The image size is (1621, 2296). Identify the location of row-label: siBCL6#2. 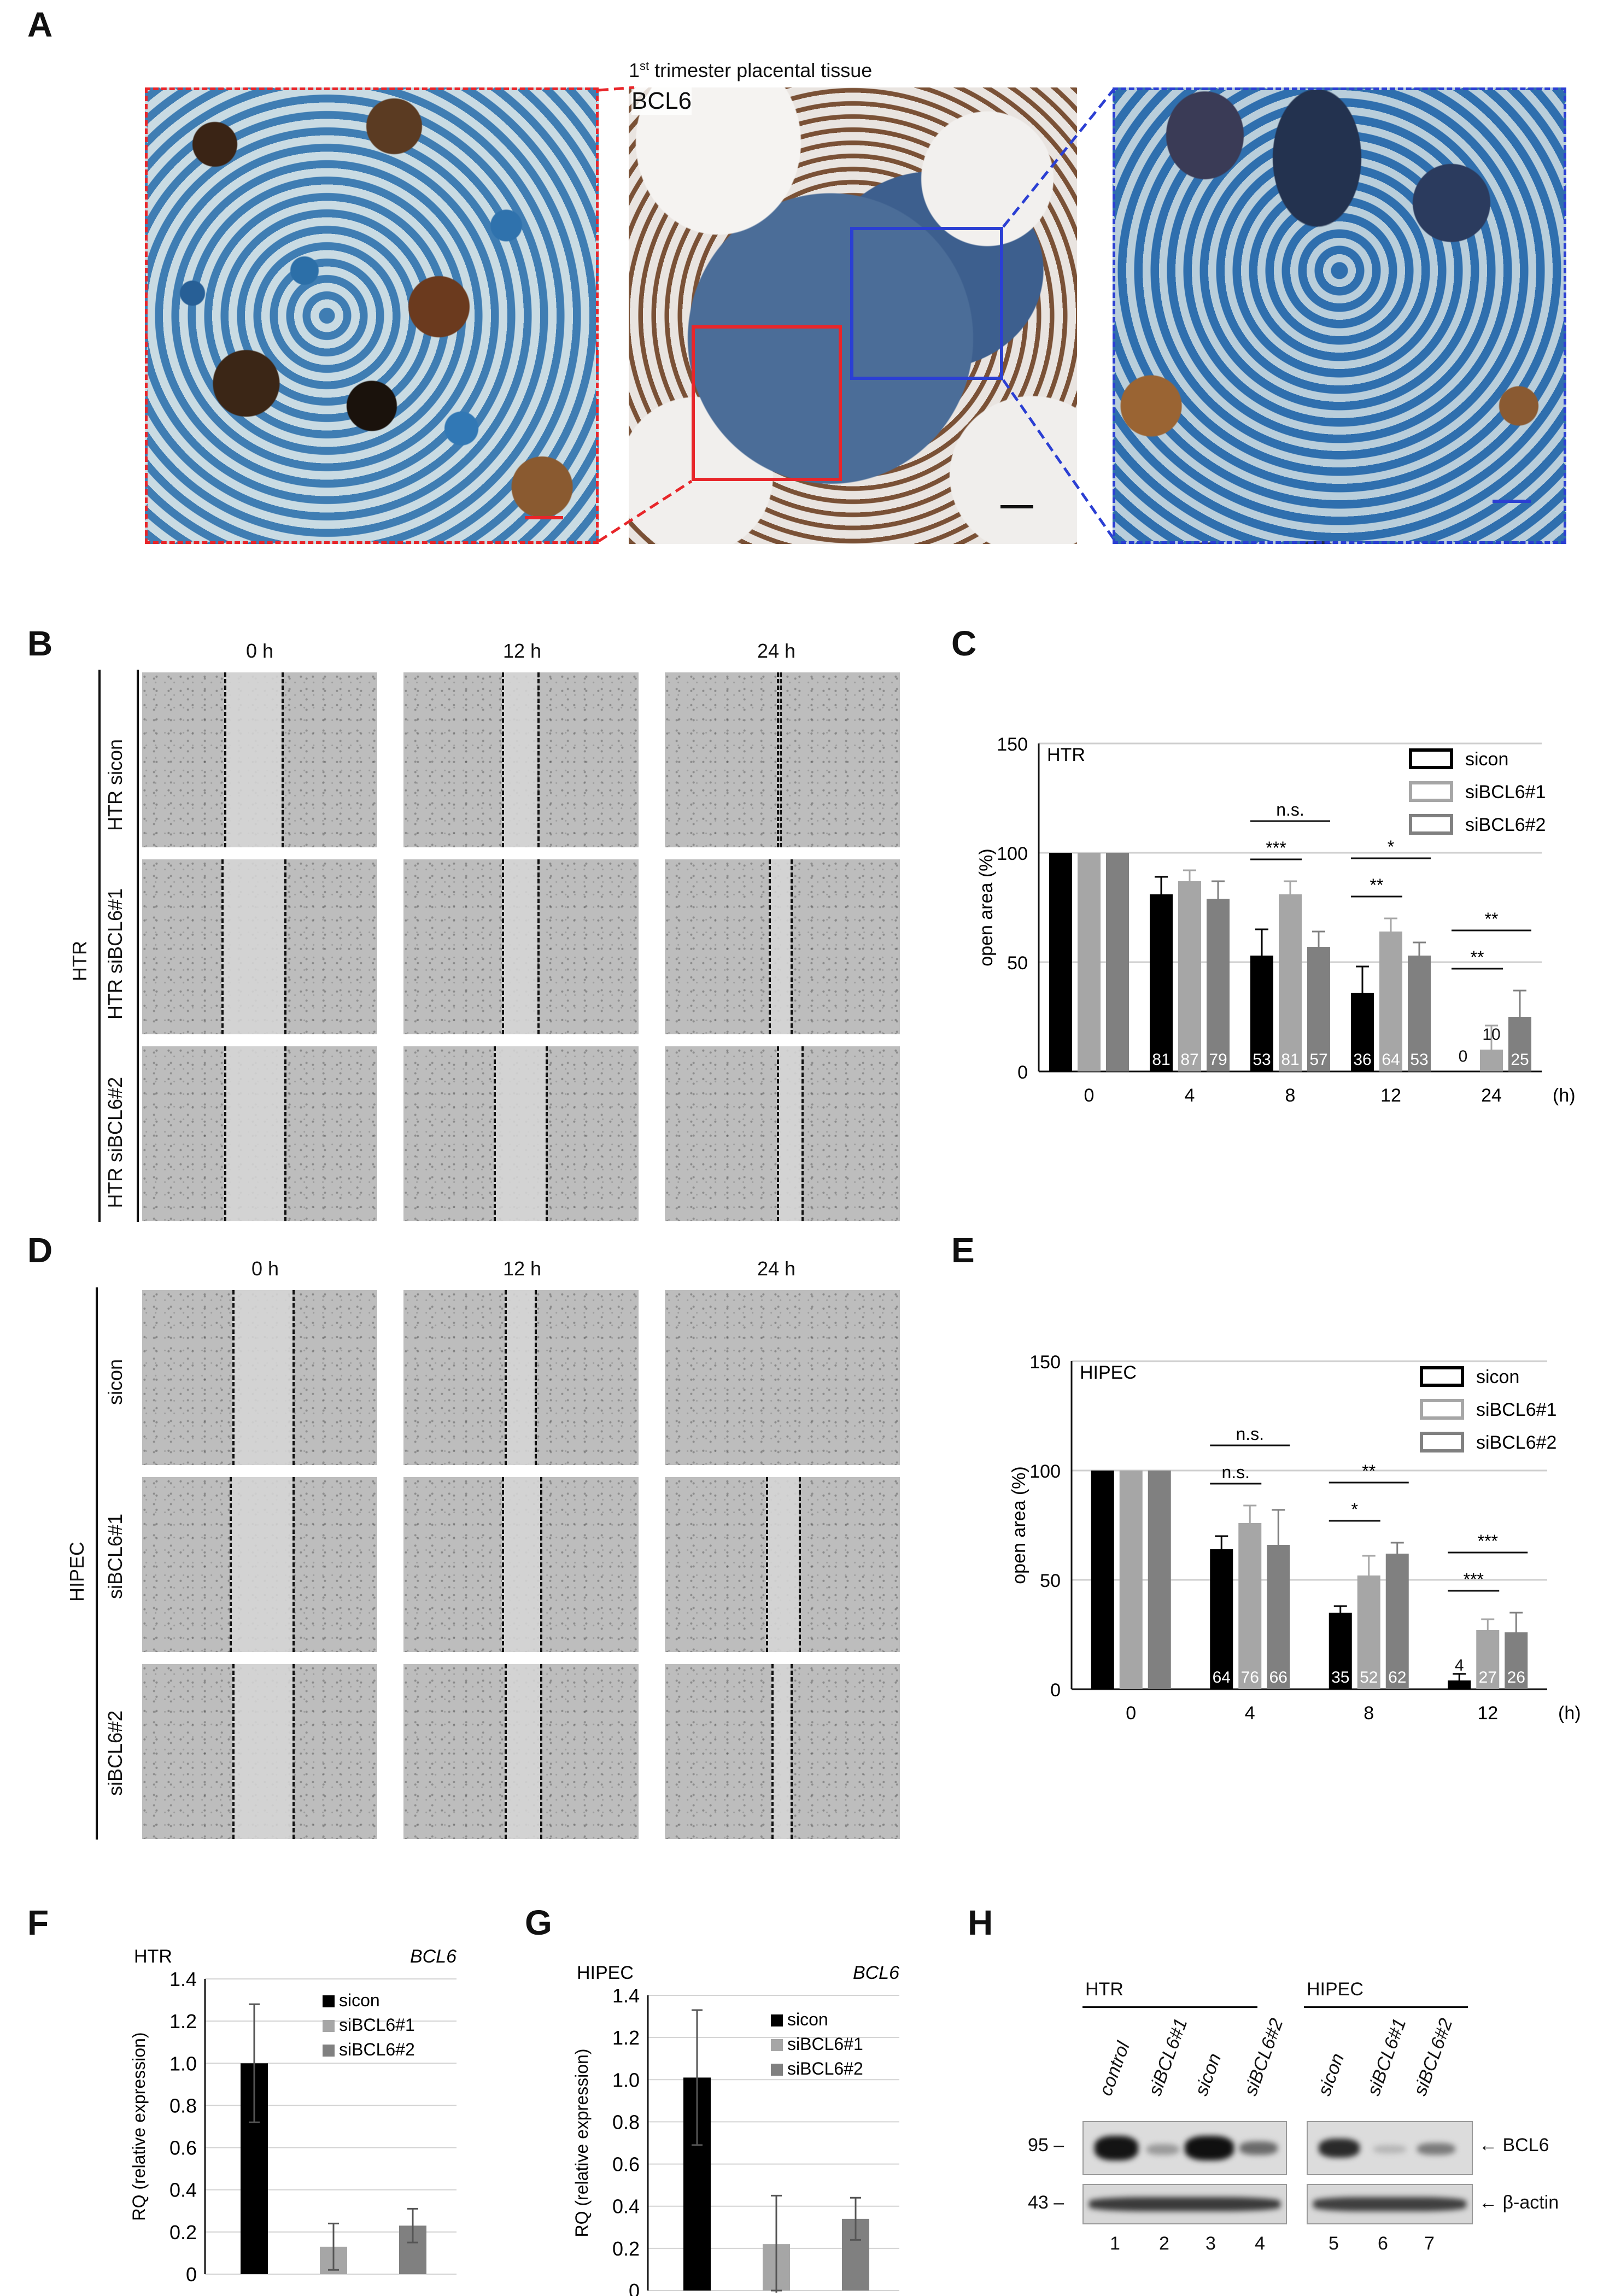
(115, 1753).